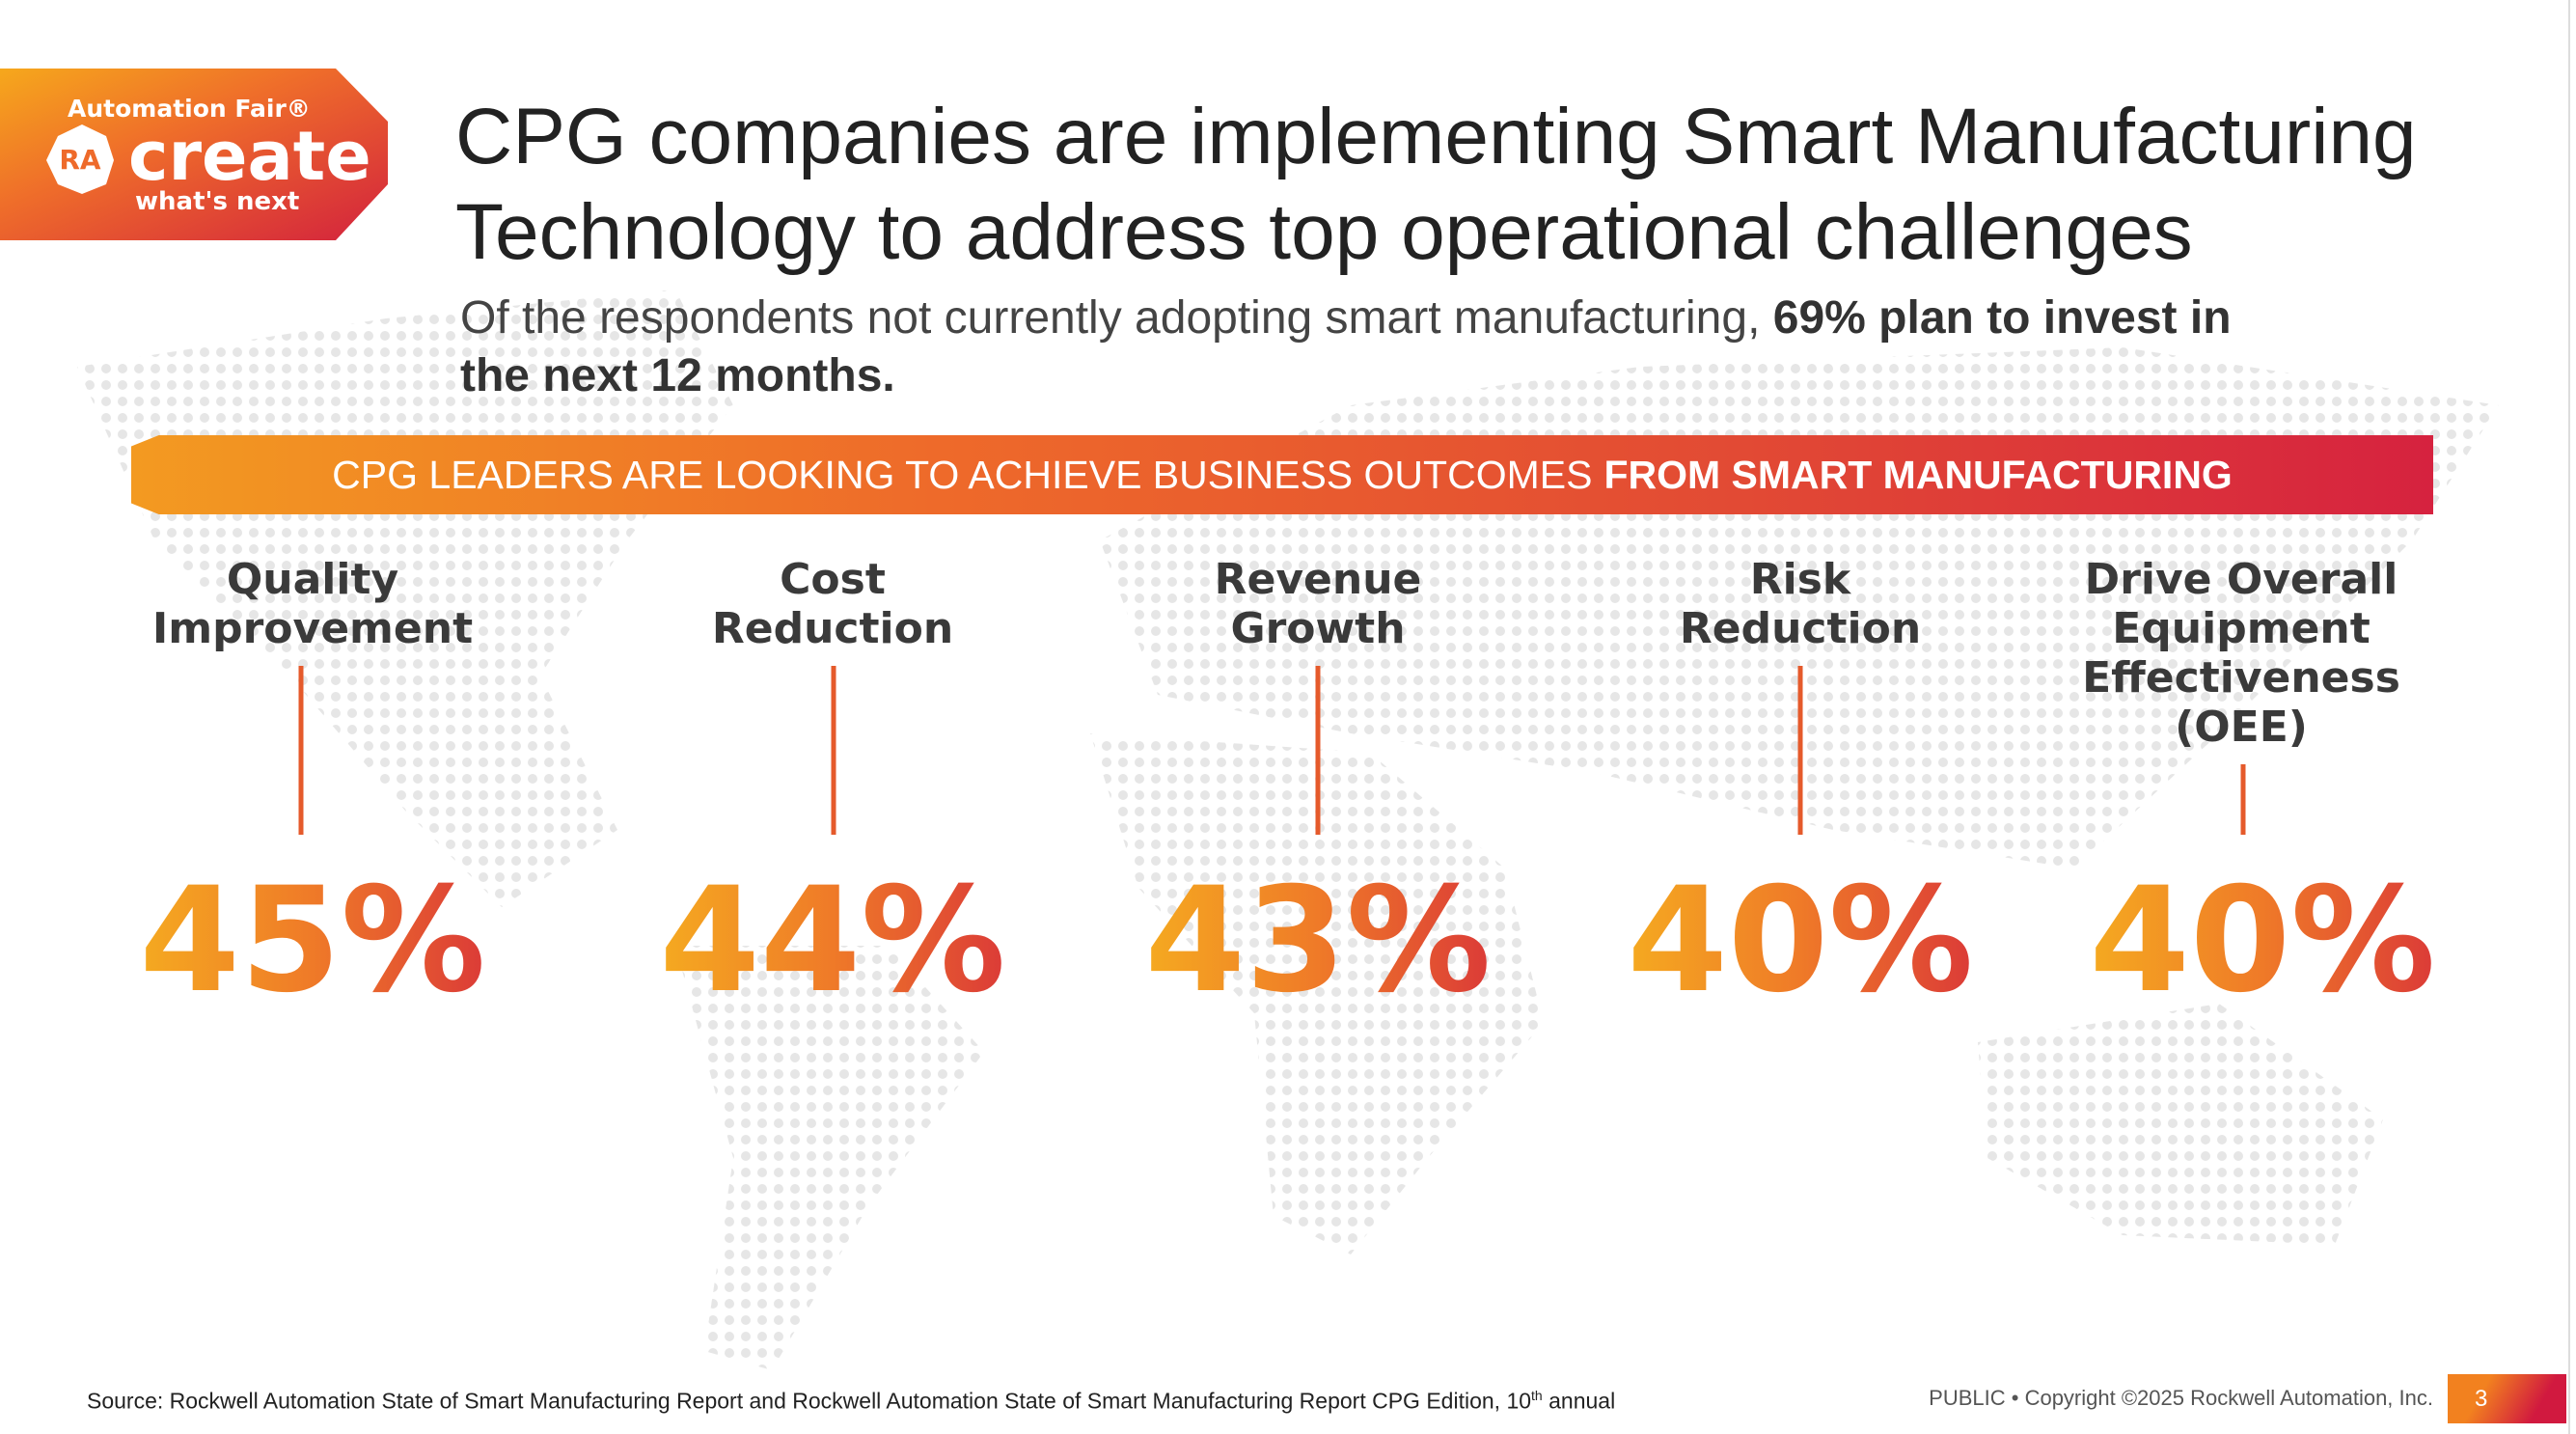 The height and width of the screenshot is (1434, 2576). I want to click on svg-text: create, so click(249, 156).